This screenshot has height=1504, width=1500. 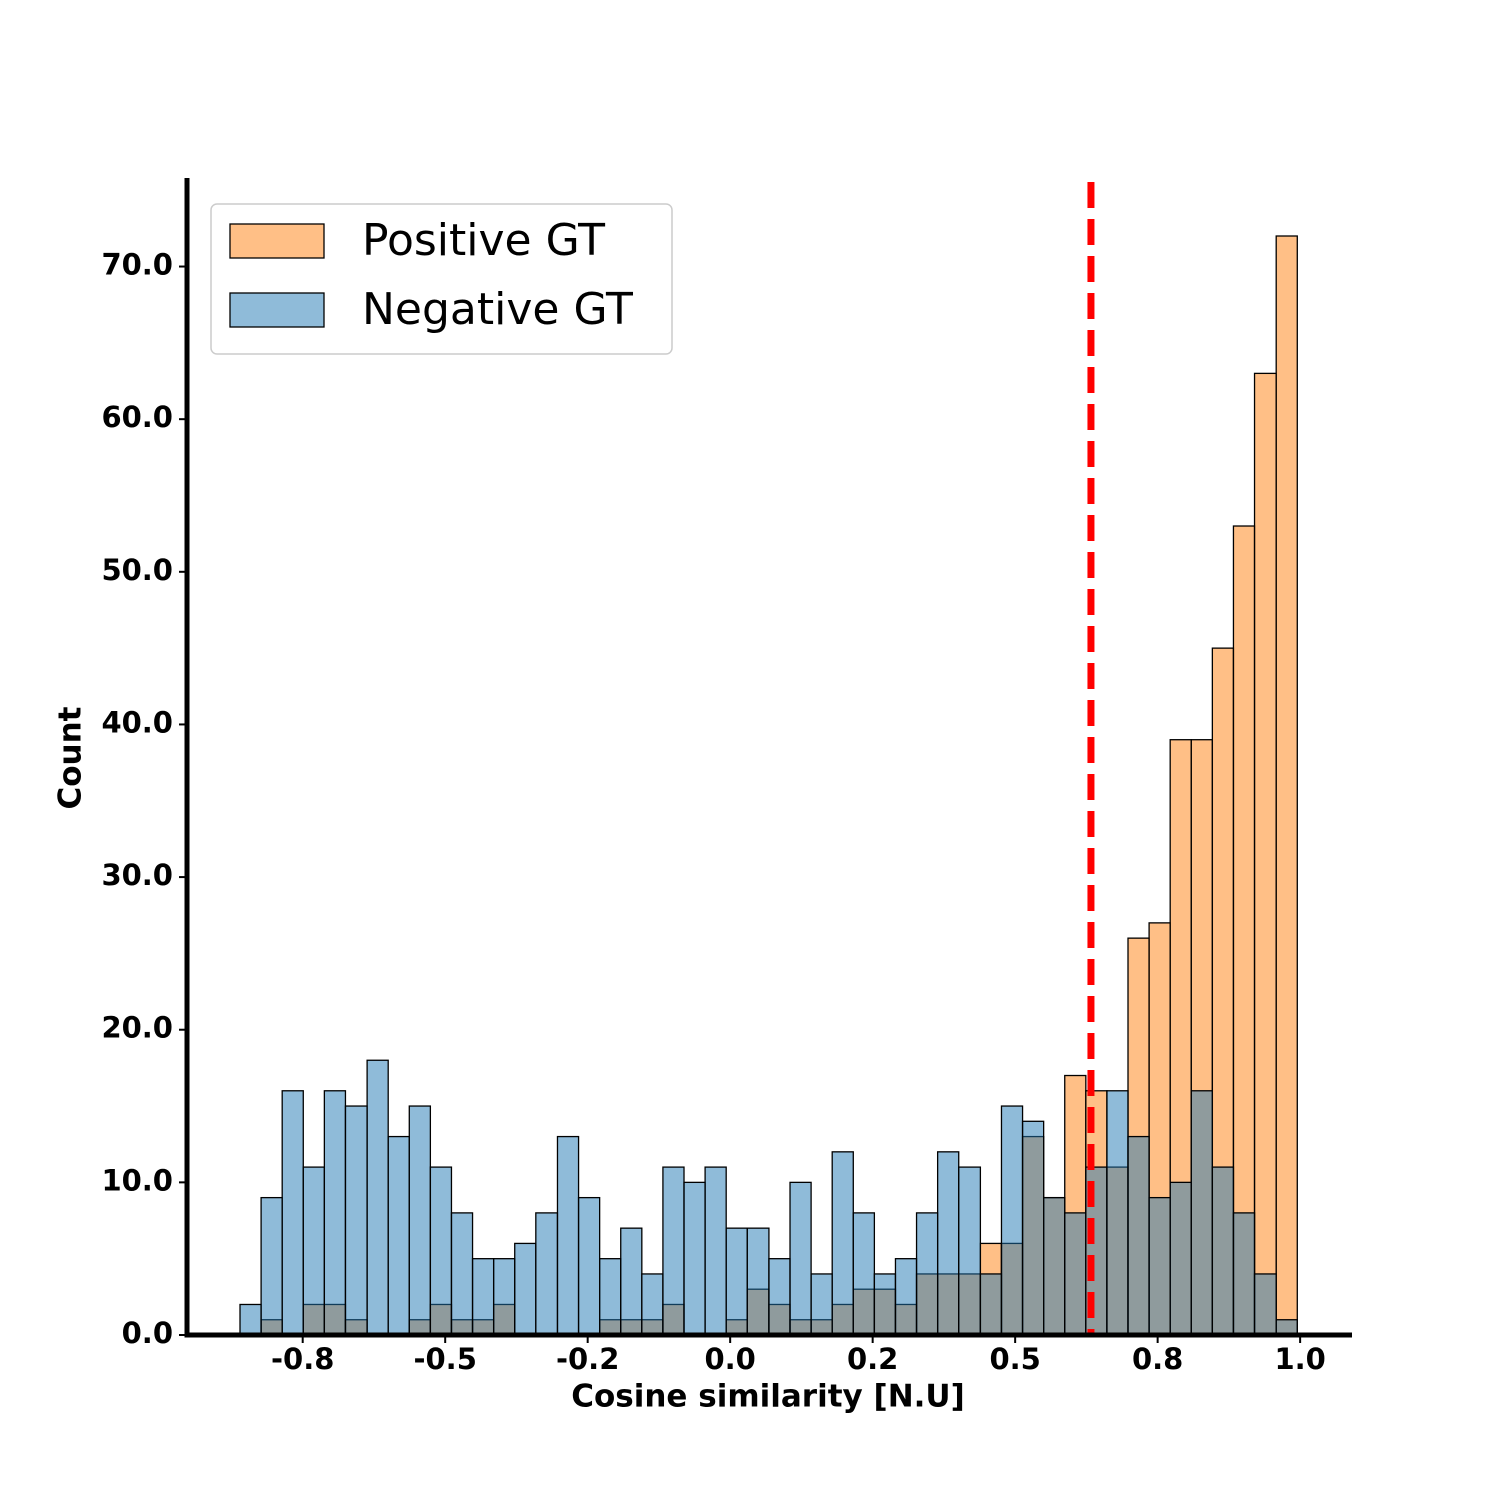 What do you see at coordinates (768, 1397) in the screenshot?
I see `x-axis-label: Cosine similarity [N.U]` at bounding box center [768, 1397].